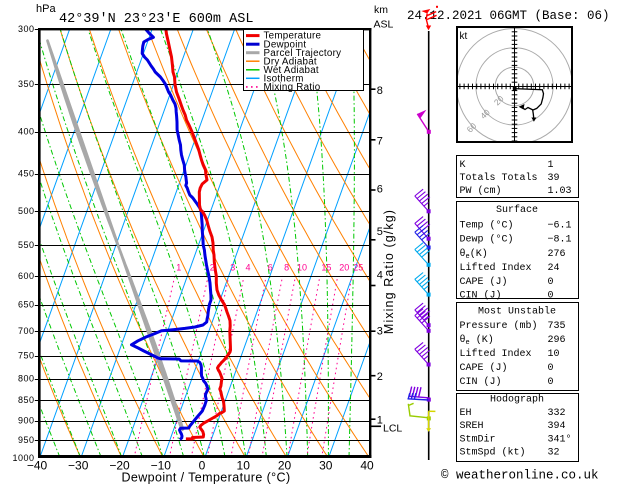 This screenshot has height=491, width=629. I want to click on svg-text: 400, so click(26, 132).